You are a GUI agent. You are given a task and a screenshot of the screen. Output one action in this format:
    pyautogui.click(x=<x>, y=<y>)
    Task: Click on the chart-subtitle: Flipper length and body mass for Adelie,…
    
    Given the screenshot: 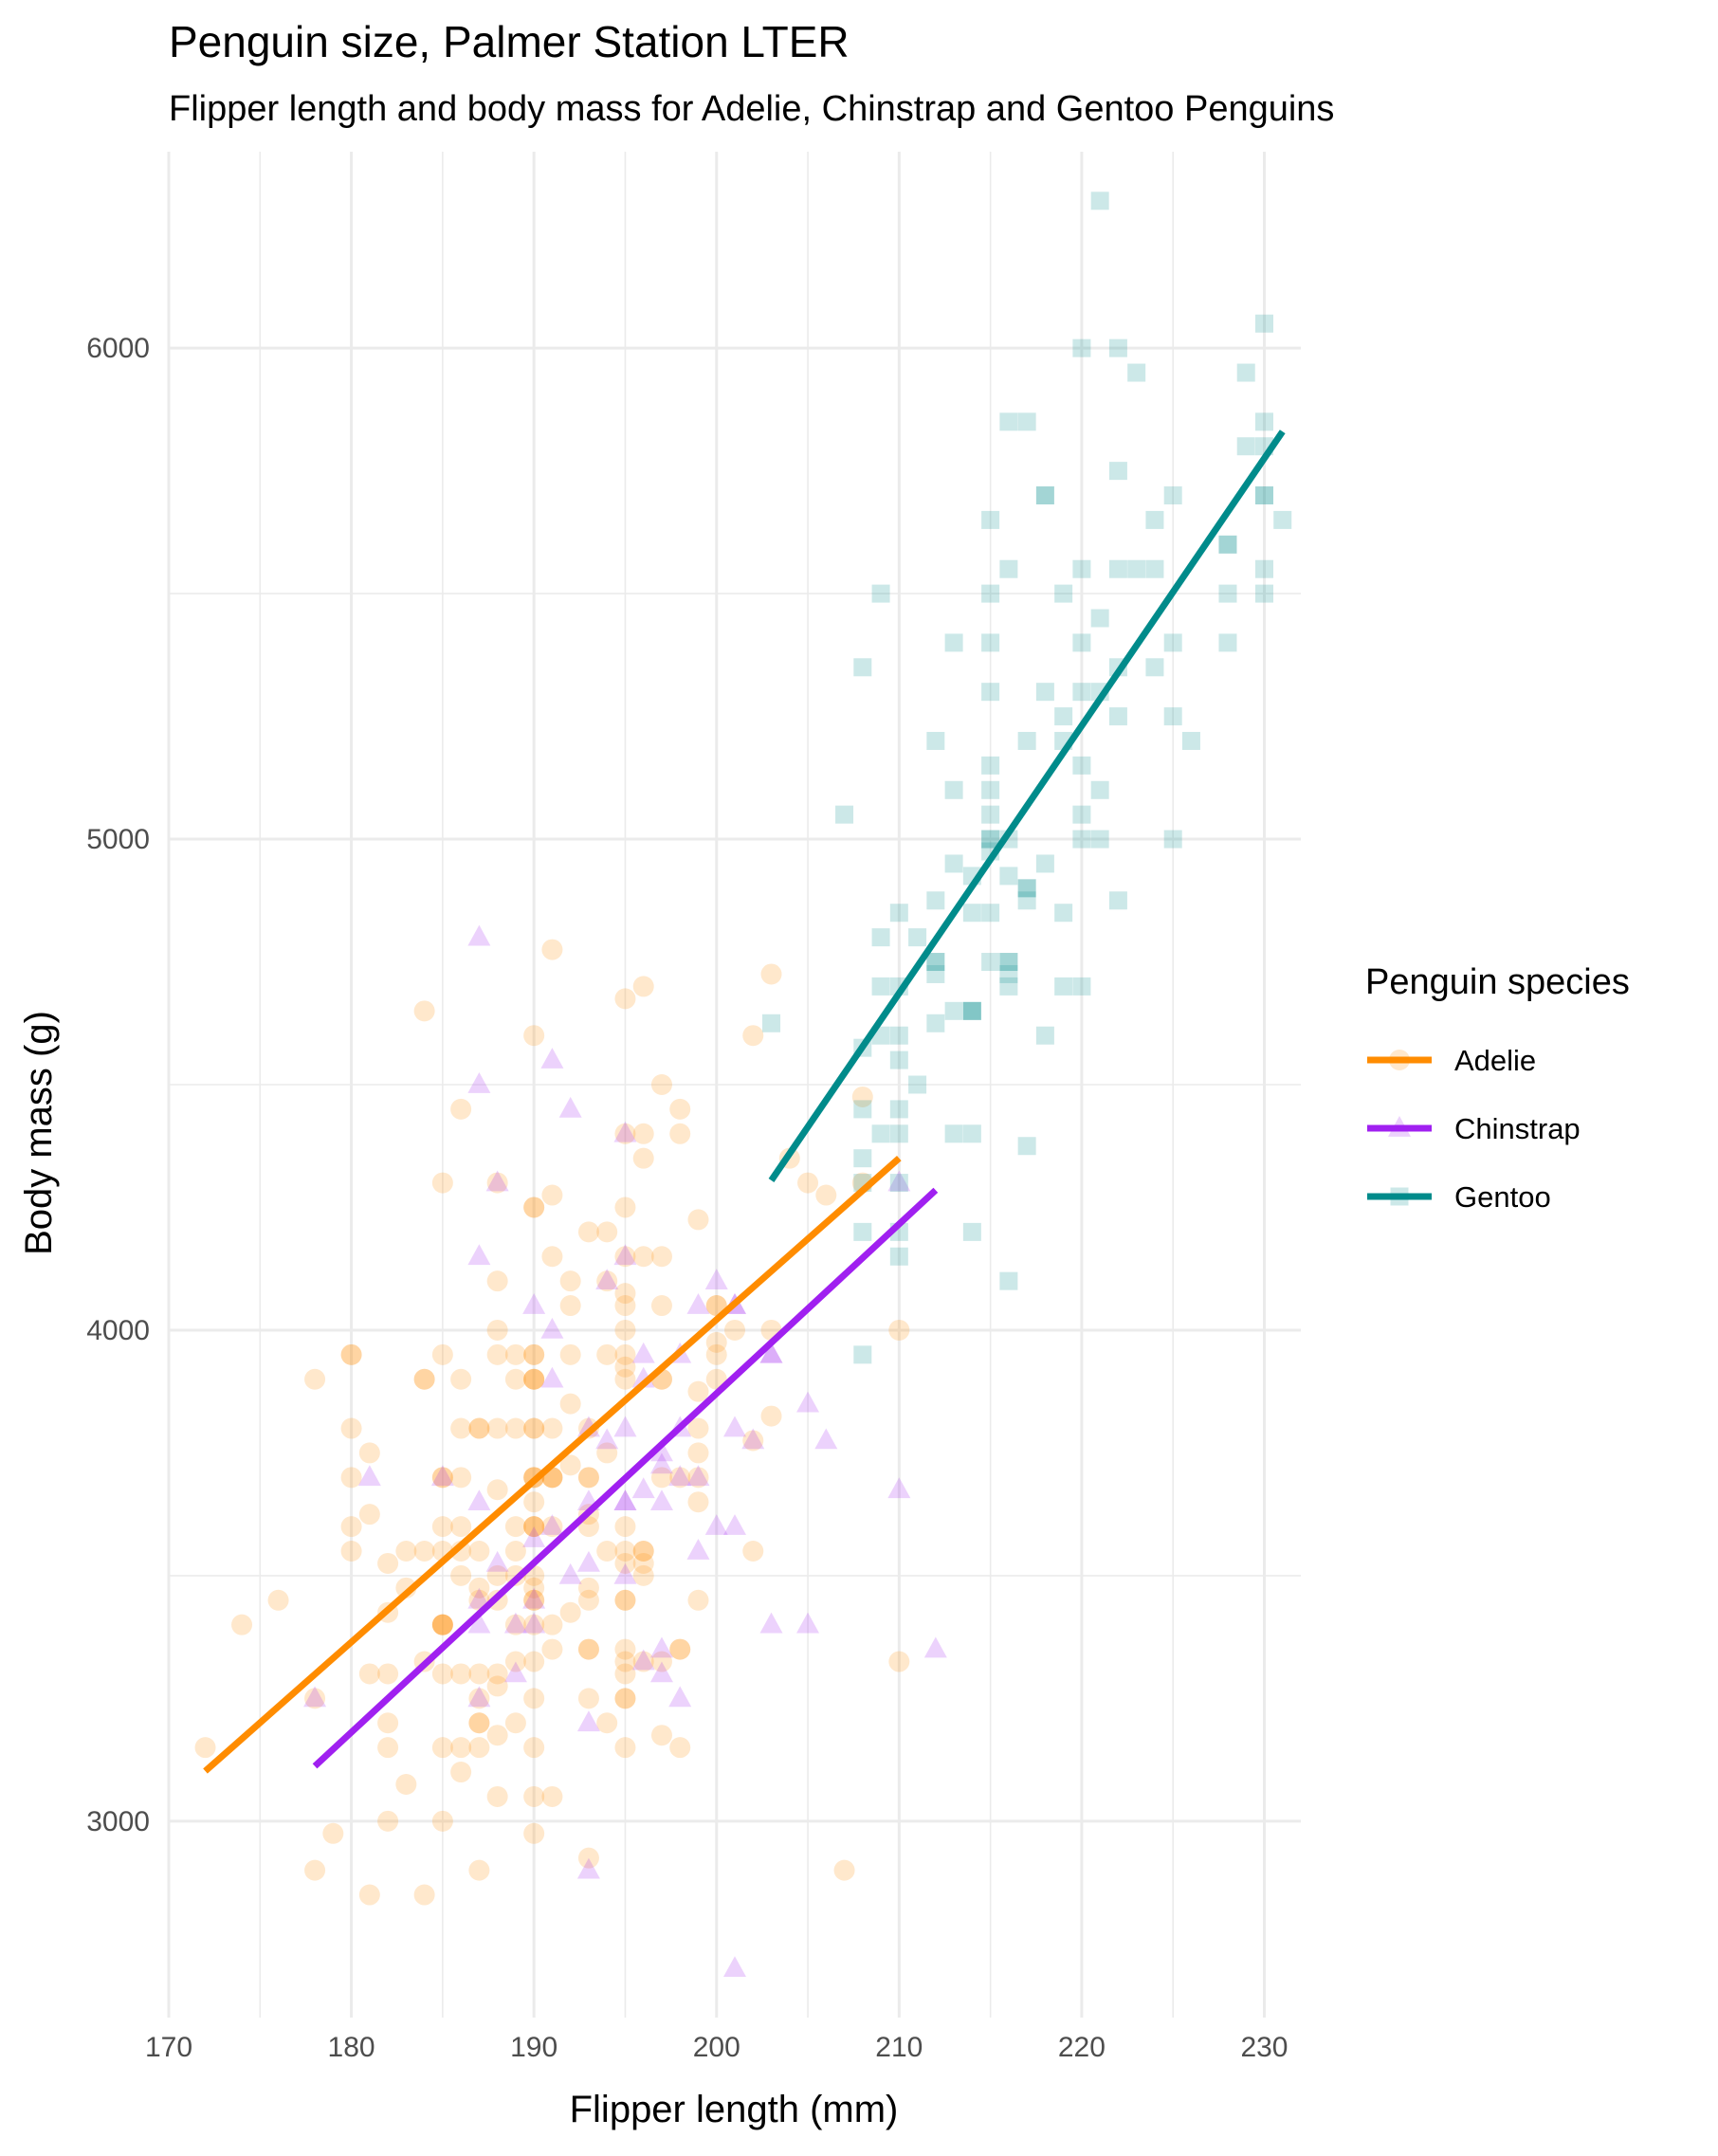 What is the action you would take?
    pyautogui.click(x=751, y=109)
    